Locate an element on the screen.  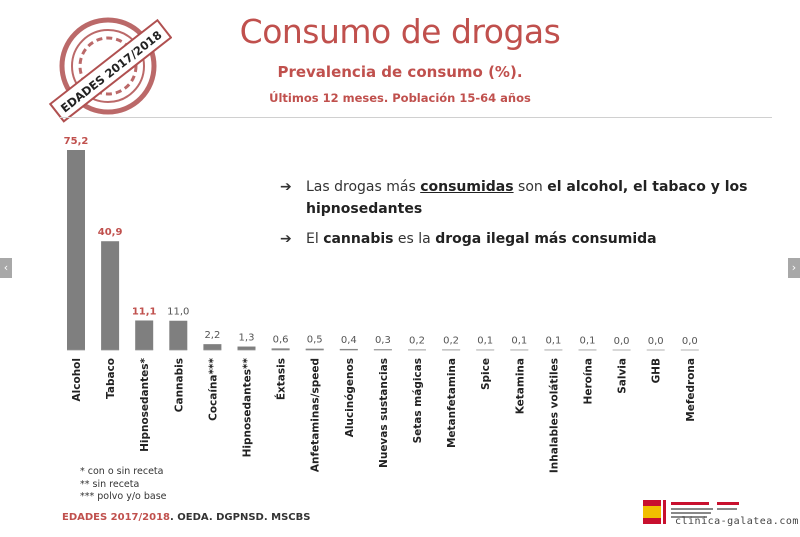
data-label: 0,5 is located at coordinates (315, 340).